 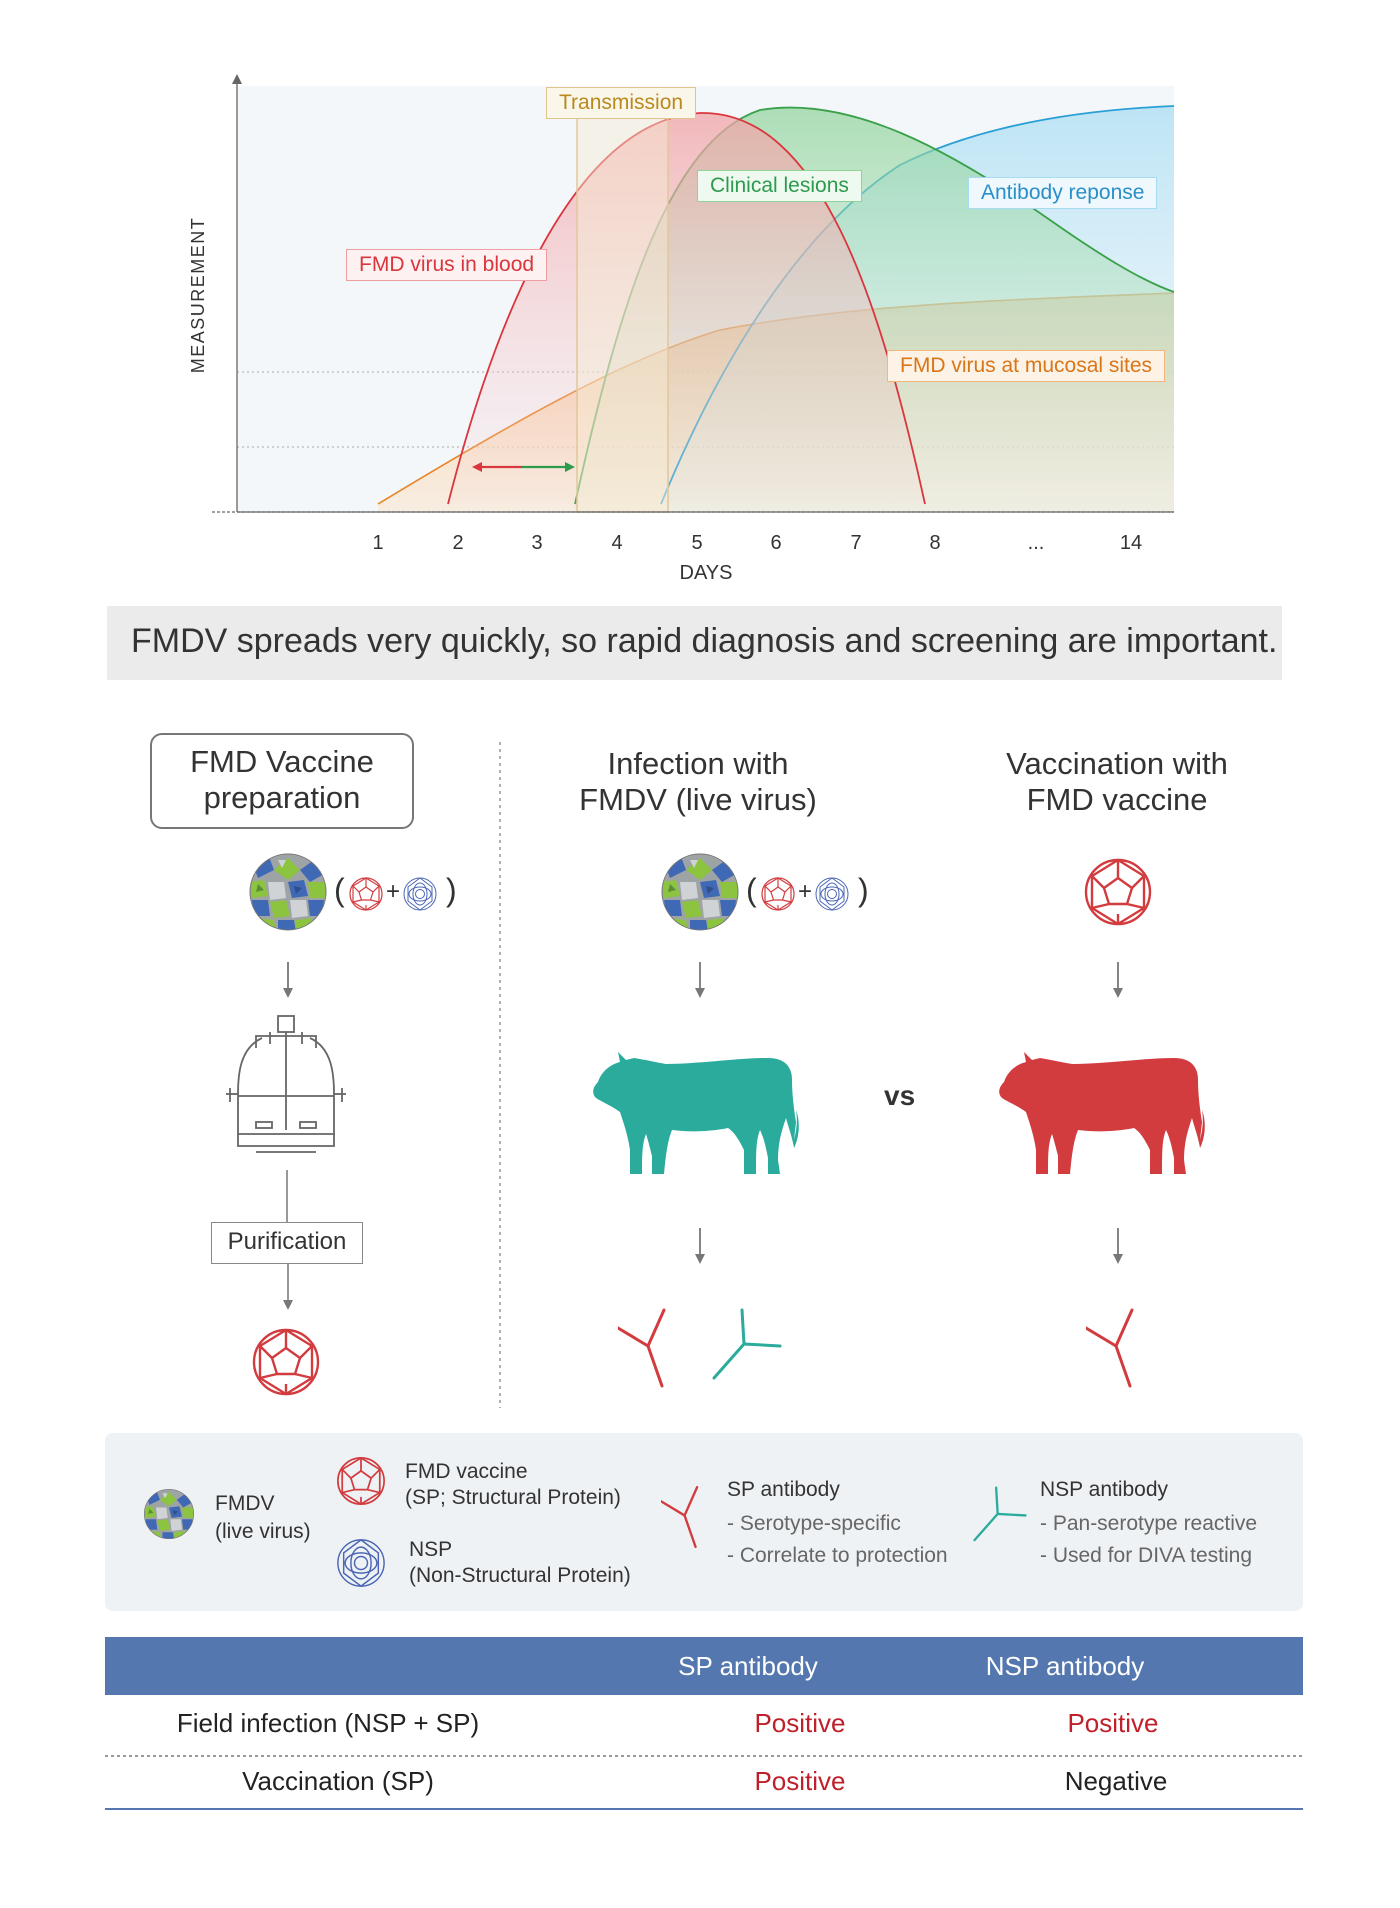 I want to click on series-label-blood: FMD virus in blood, so click(x=447, y=265).